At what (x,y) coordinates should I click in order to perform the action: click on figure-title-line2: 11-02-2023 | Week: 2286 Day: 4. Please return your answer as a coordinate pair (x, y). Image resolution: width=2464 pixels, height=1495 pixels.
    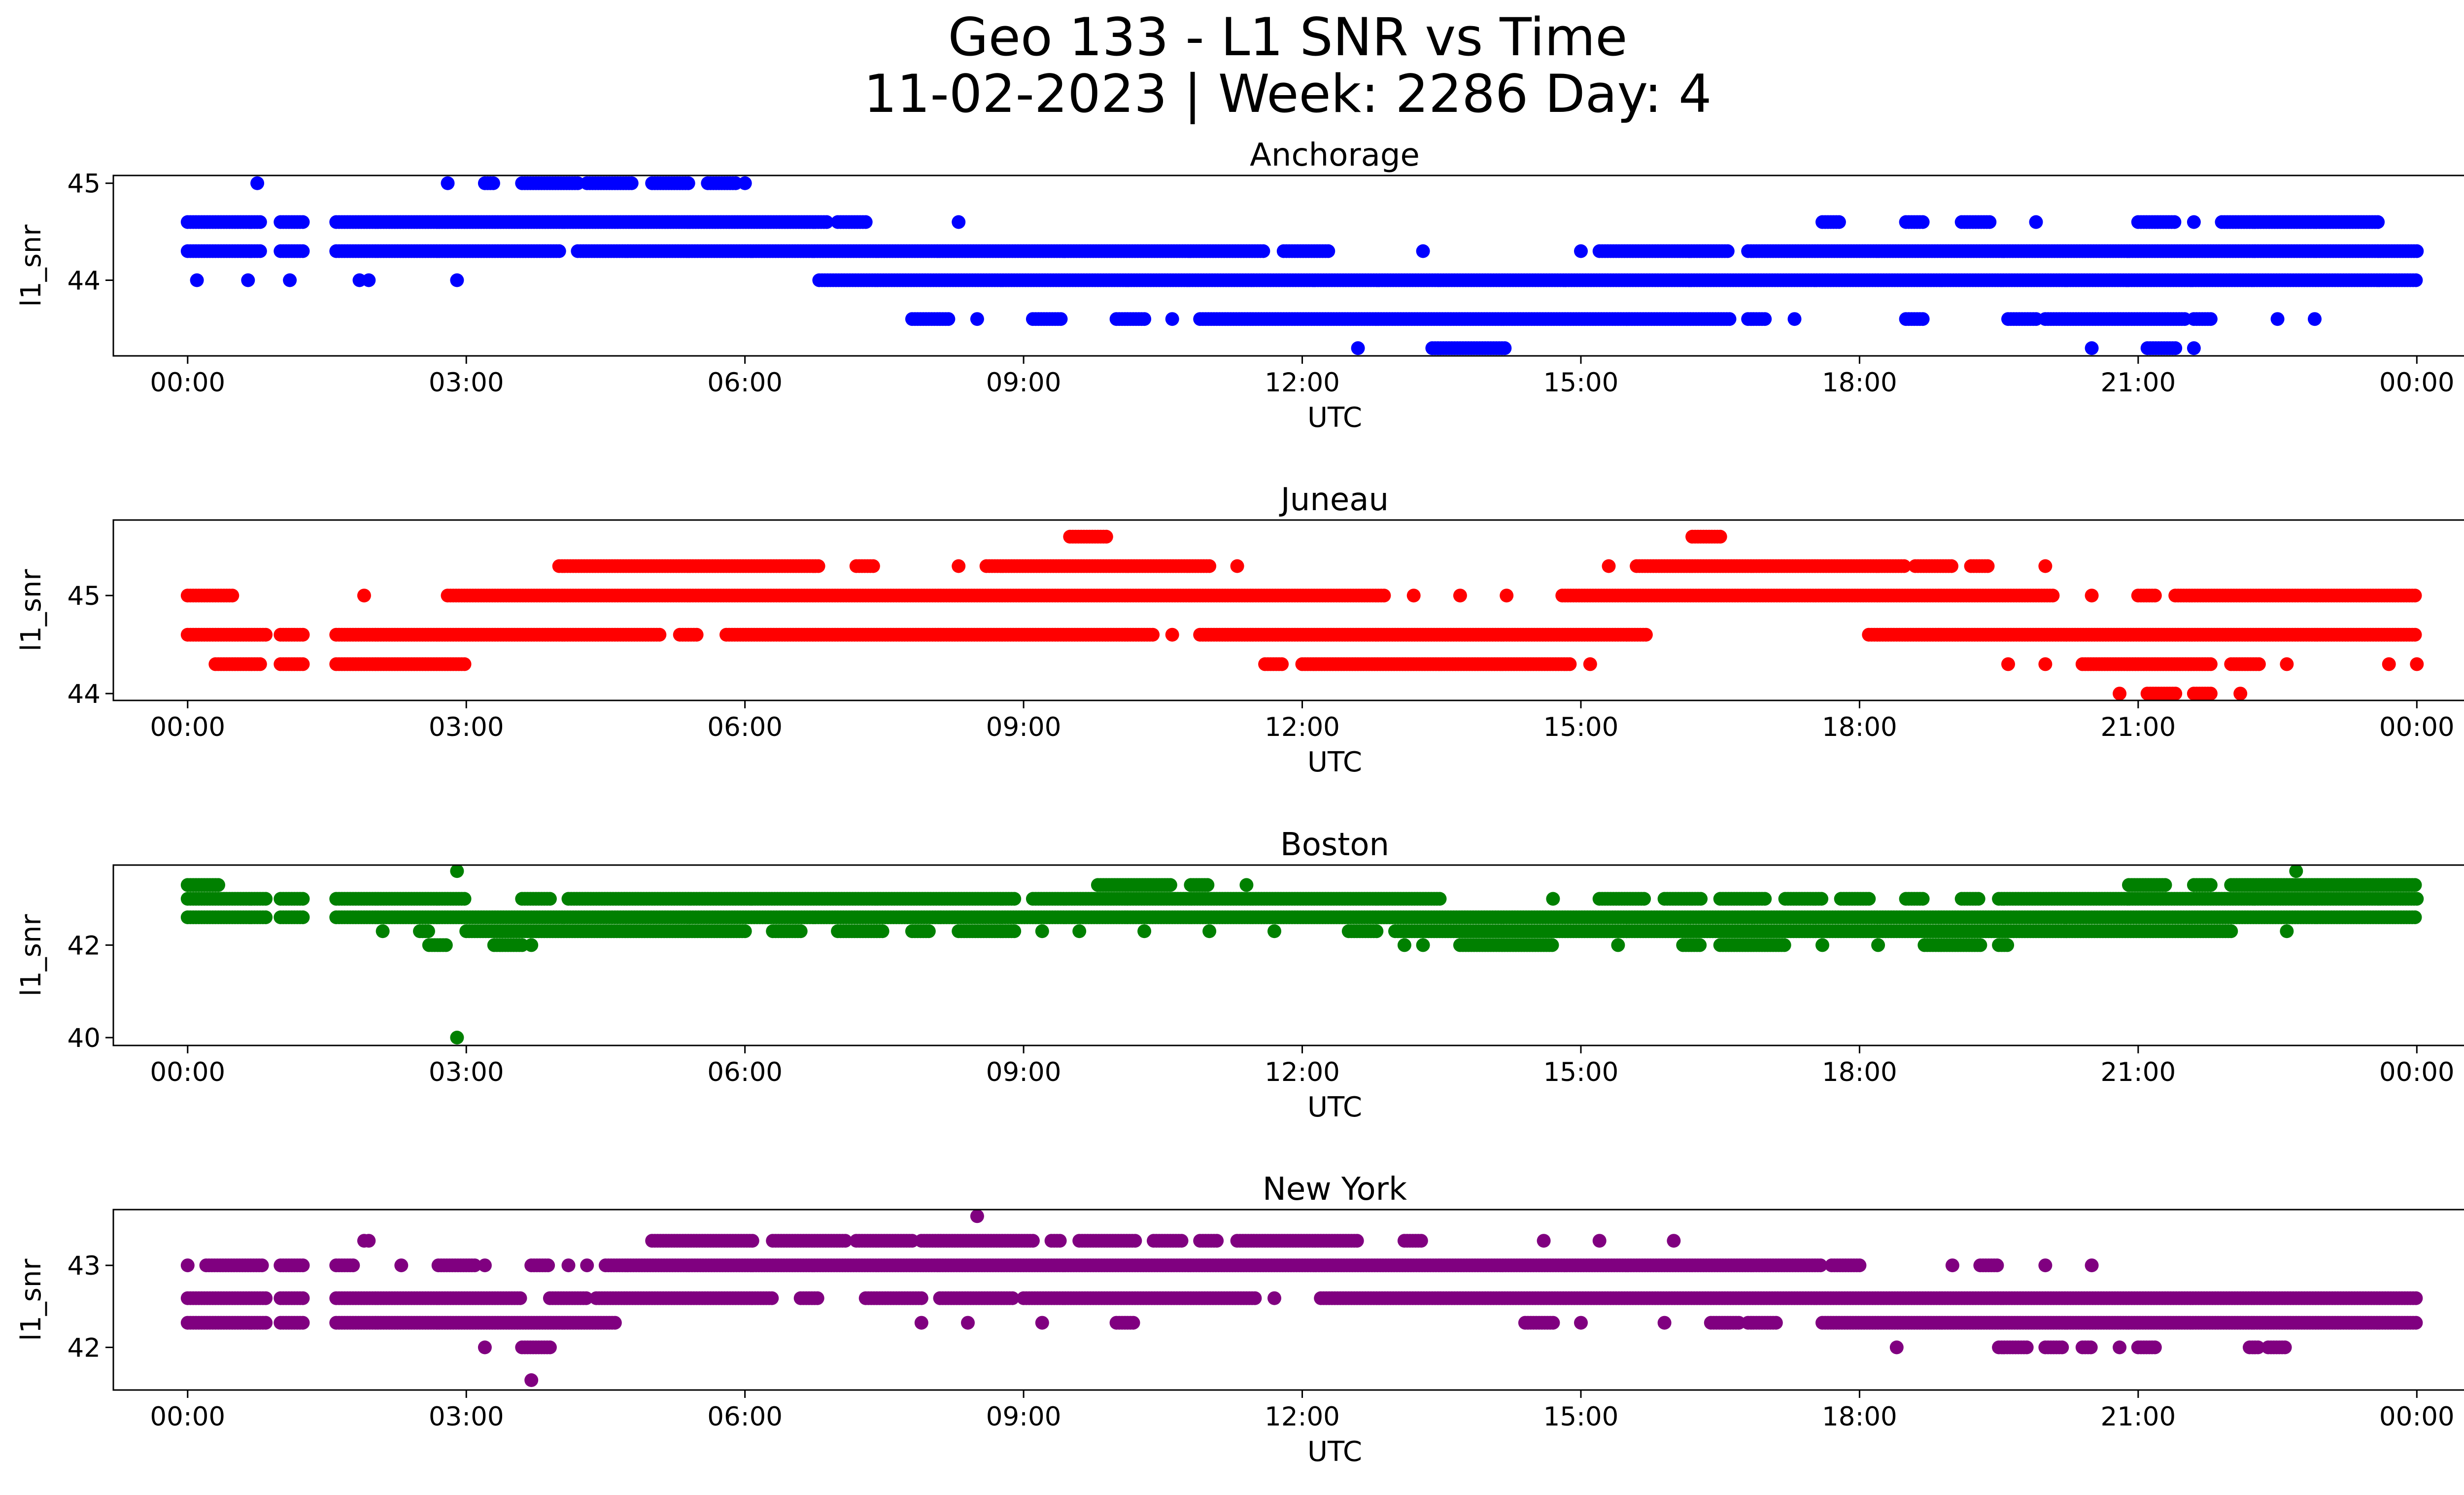
    Looking at the image, I should click on (1288, 94).